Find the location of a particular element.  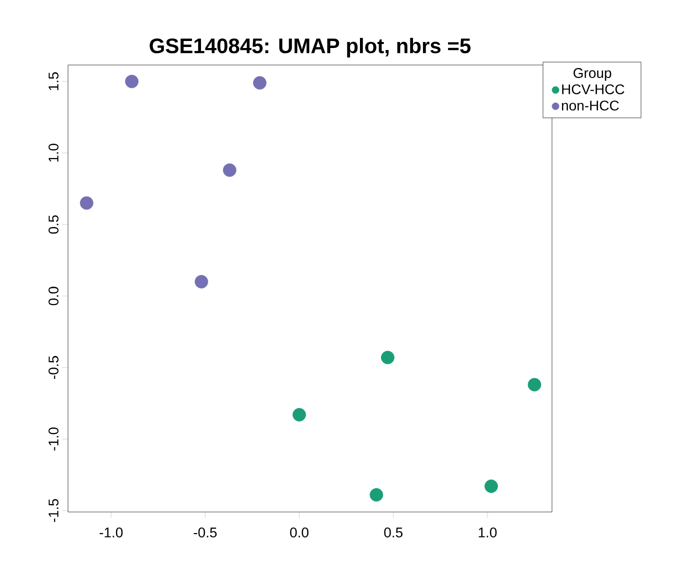

y-tick-label: 0.0 is located at coordinates (53, 296).